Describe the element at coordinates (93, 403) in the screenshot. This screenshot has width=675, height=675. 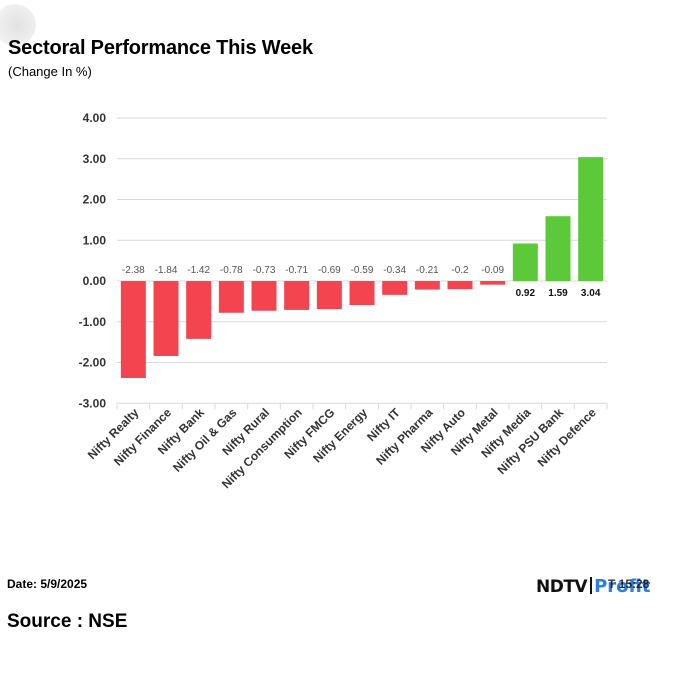
I see `y-tick-label: -3.00` at that location.